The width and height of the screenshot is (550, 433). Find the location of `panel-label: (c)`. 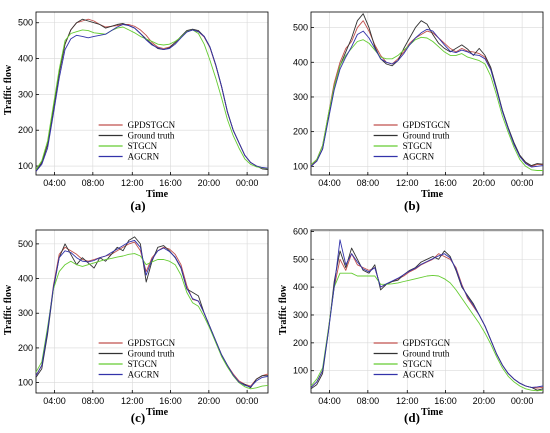

panel-label: (c) is located at coordinates (138, 417).